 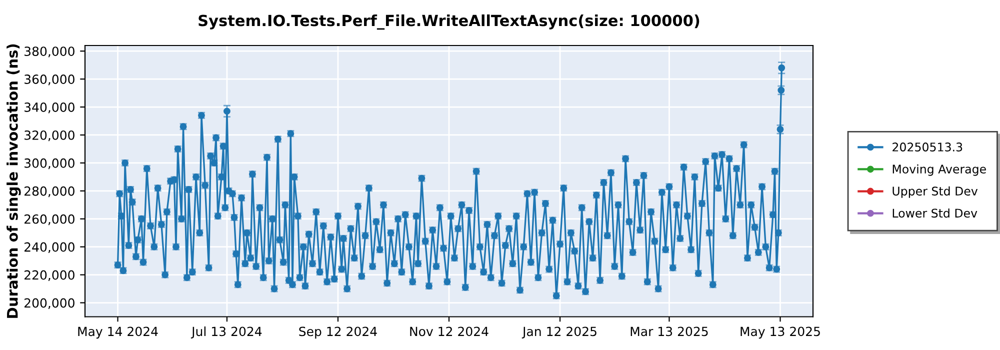 I want to click on y-tick-label: 200,000, so click(x=49, y=303).